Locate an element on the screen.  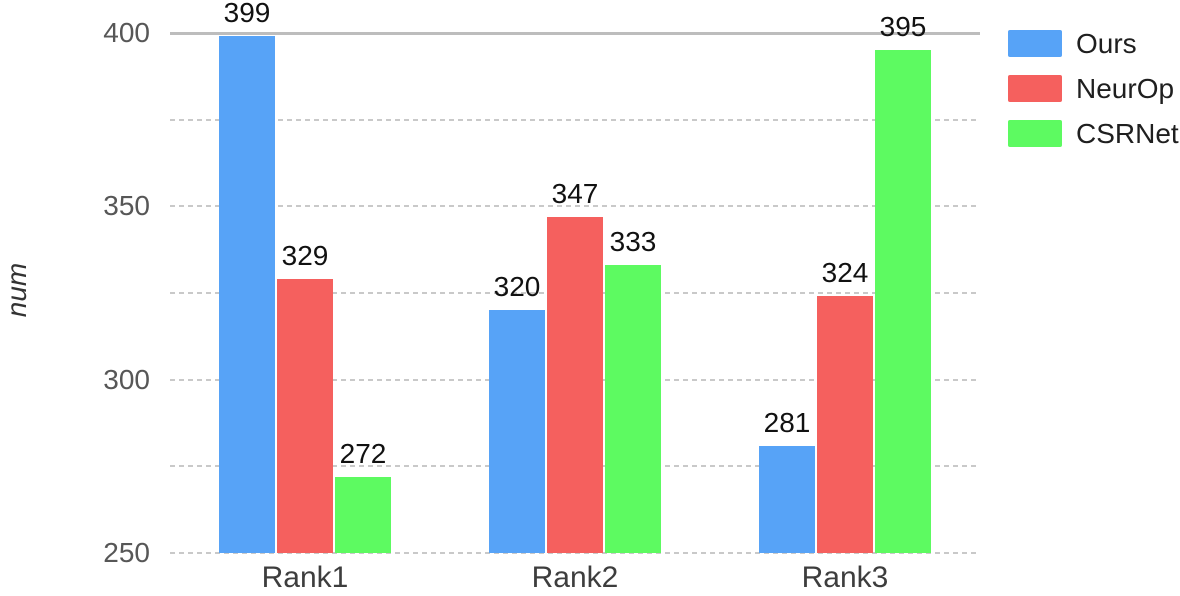
y-axis-tick-label-350: 350 is located at coordinates (126, 206).